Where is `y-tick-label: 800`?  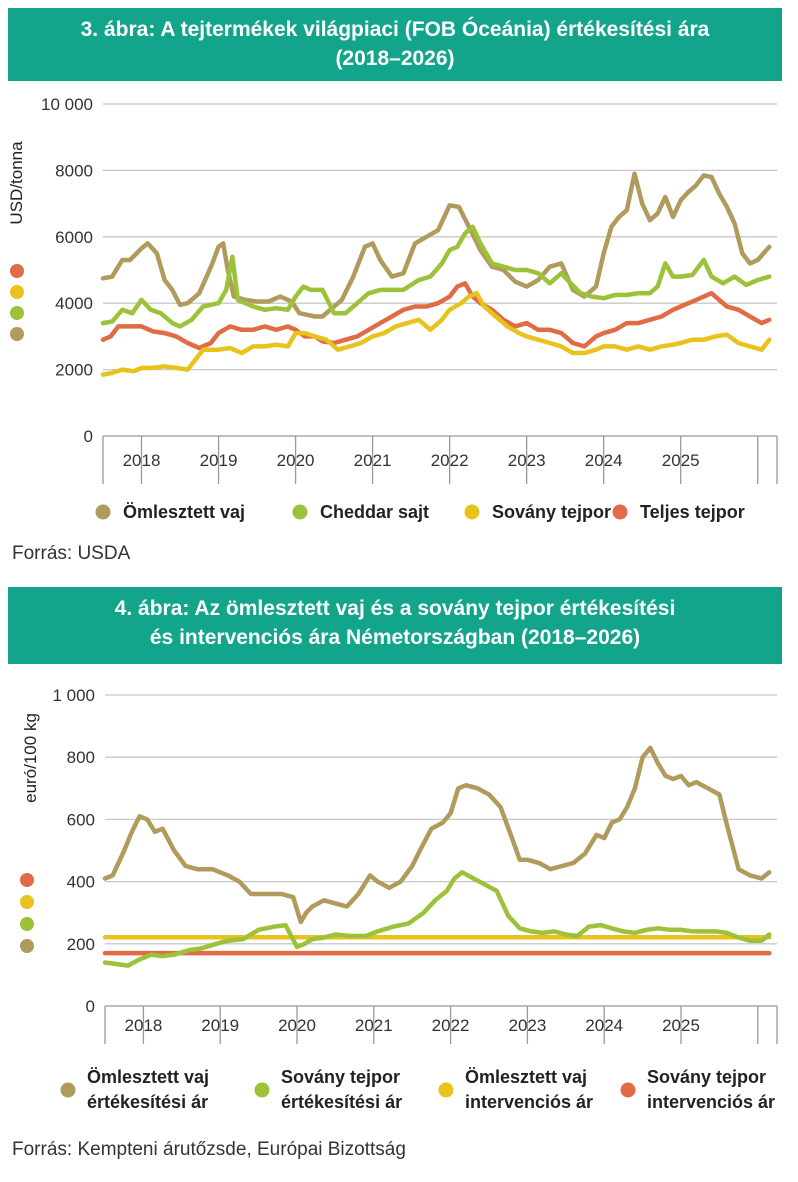 y-tick-label: 800 is located at coordinates (81, 757).